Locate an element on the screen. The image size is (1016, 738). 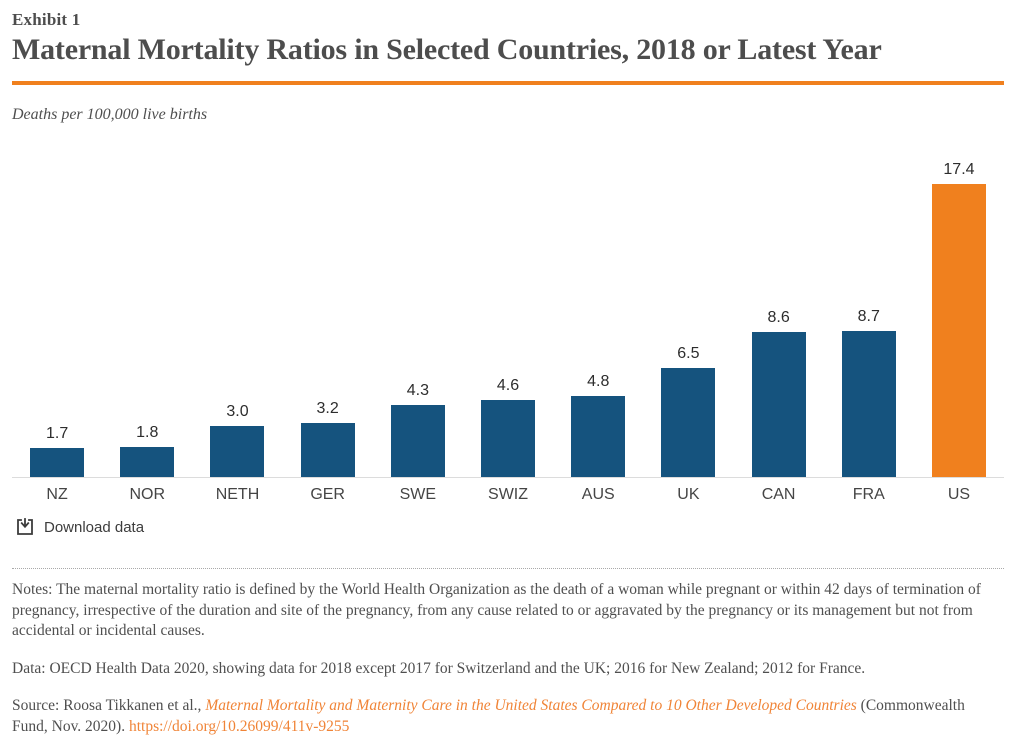
bar-group-ger: 3.2 is located at coordinates (328, 438).